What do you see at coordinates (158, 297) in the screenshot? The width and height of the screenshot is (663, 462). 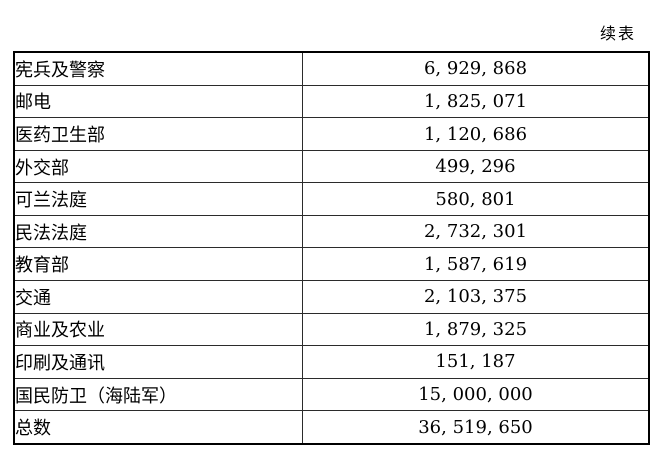 I see `category-cell: 交通` at bounding box center [158, 297].